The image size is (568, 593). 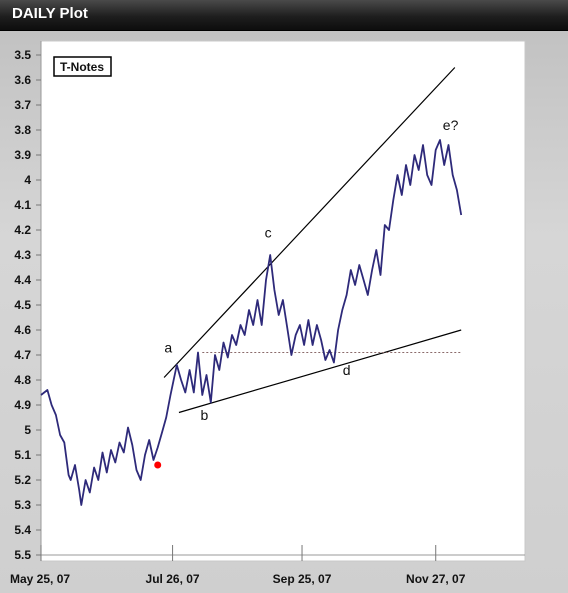 I want to click on wave-label: d, so click(x=347, y=370).